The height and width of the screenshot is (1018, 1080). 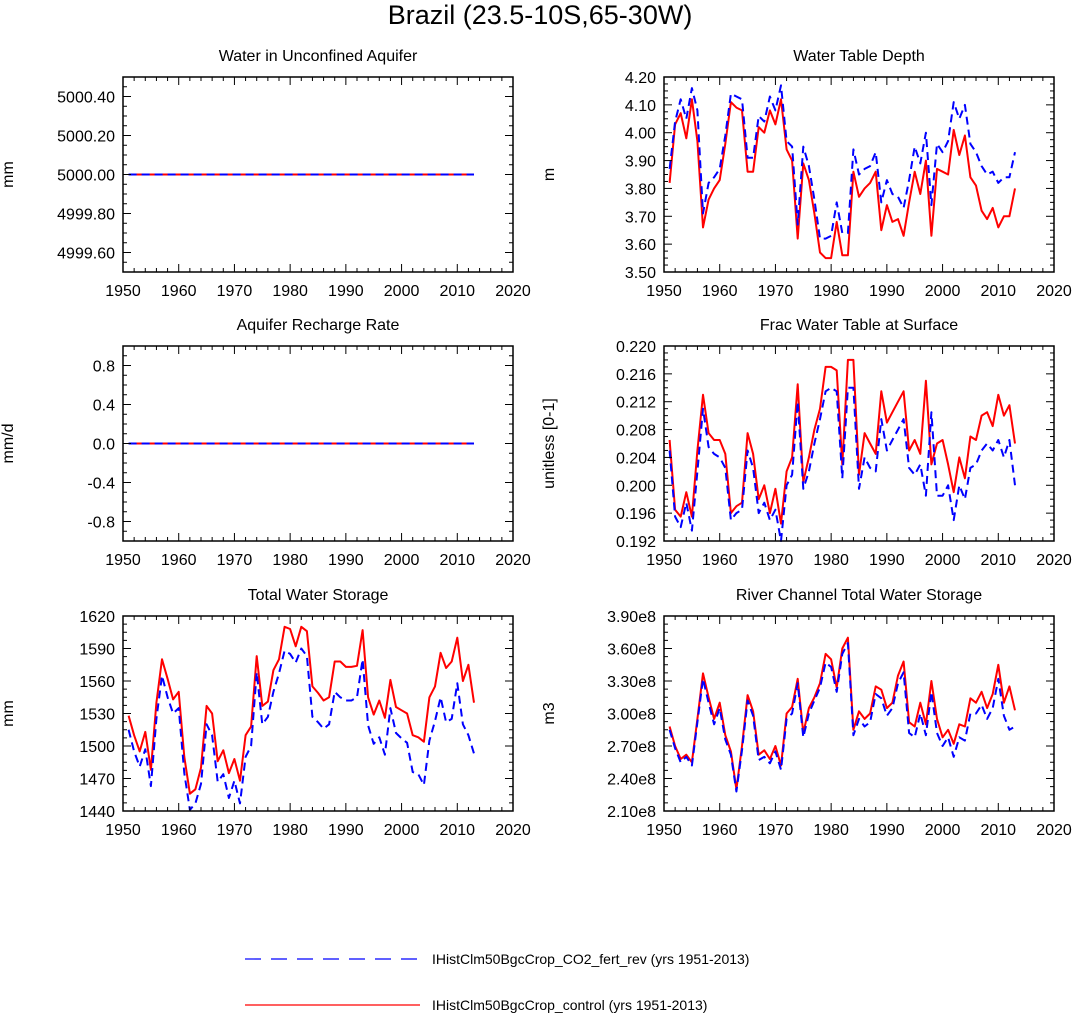 I want to click on y-tick-label: 3.30e8, so click(x=631, y=682).